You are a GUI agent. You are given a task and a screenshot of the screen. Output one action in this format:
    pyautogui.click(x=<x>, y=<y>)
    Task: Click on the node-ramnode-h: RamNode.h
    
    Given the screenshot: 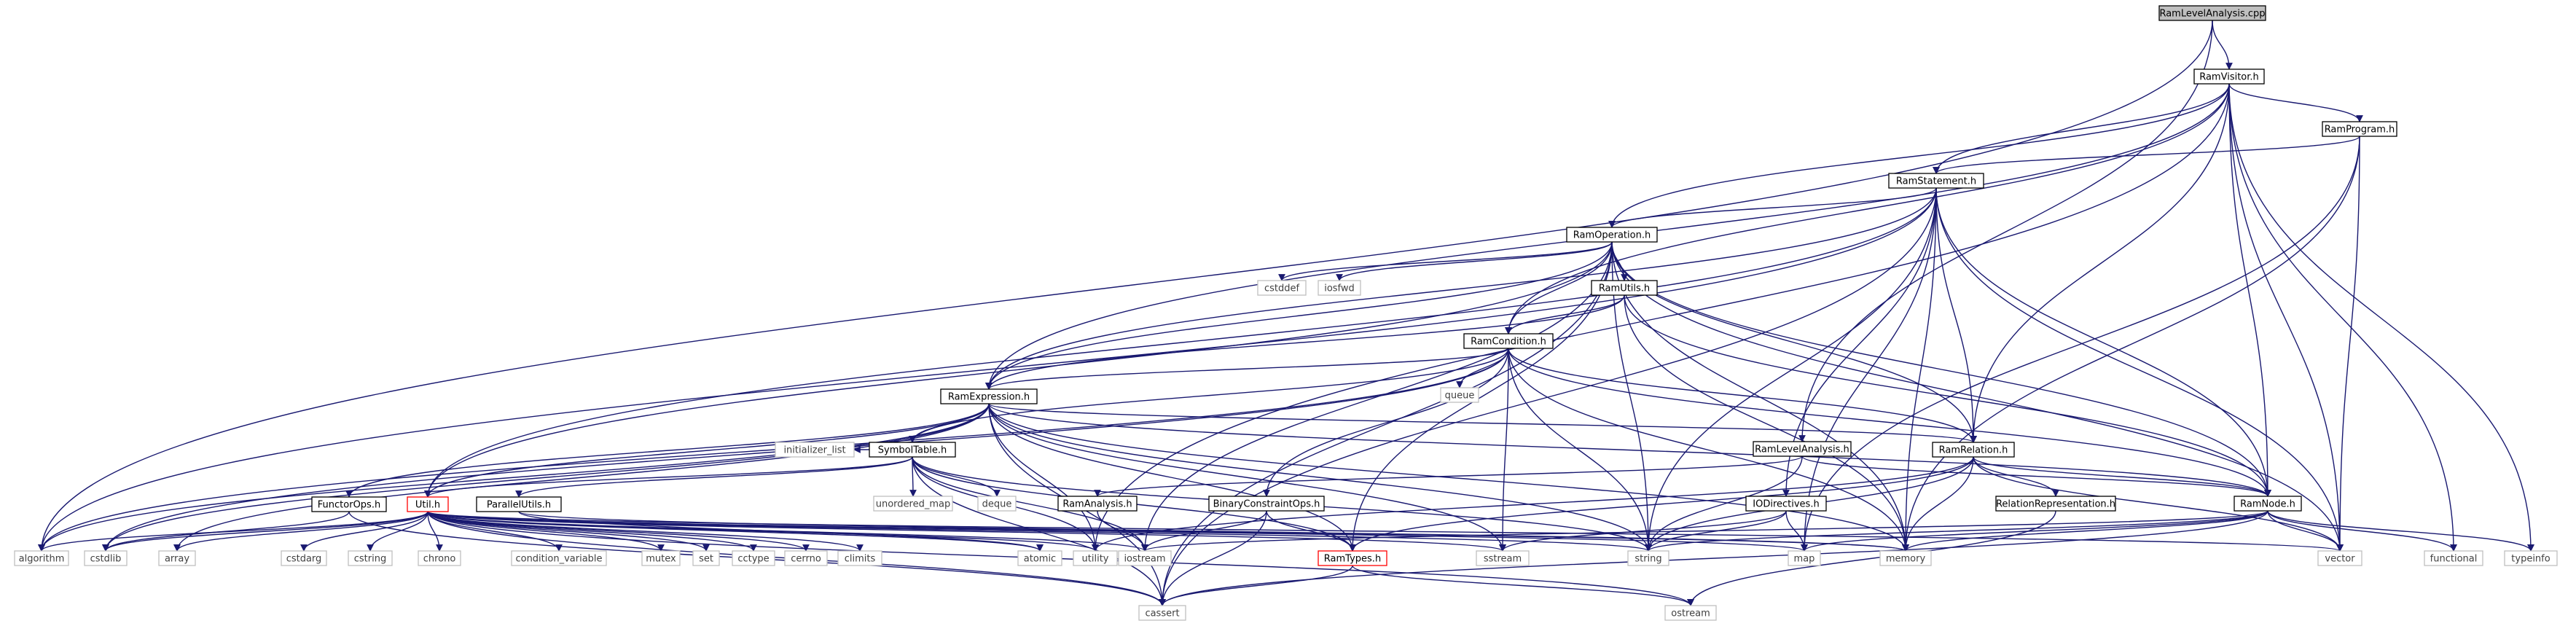 What is the action you would take?
    pyautogui.click(x=2268, y=504)
    